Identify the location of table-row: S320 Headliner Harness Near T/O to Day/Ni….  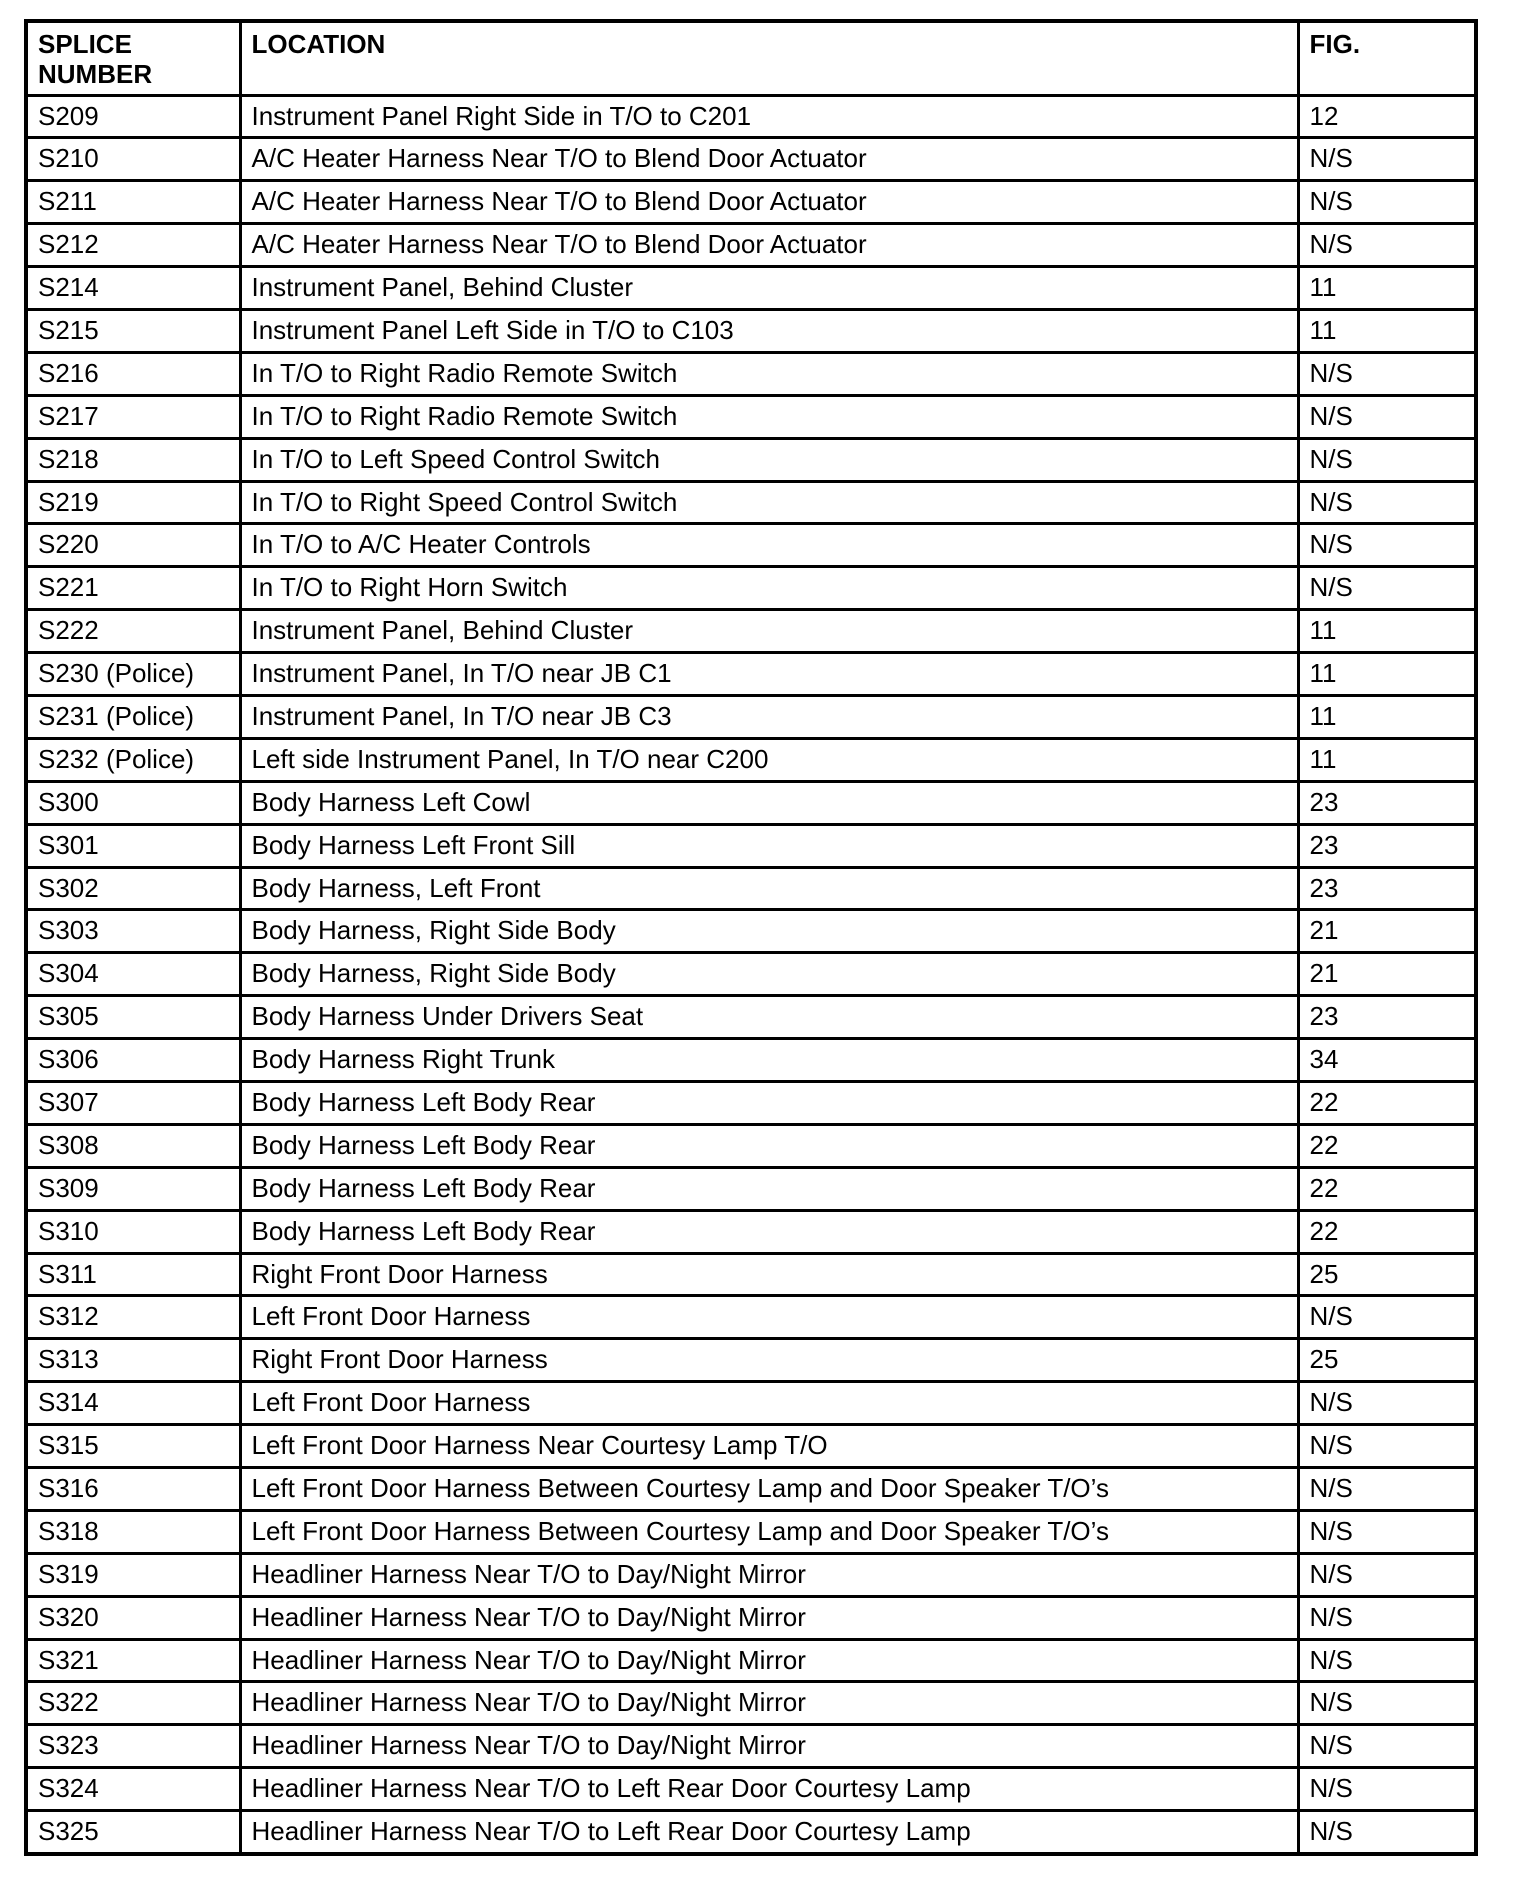
(751, 1617).